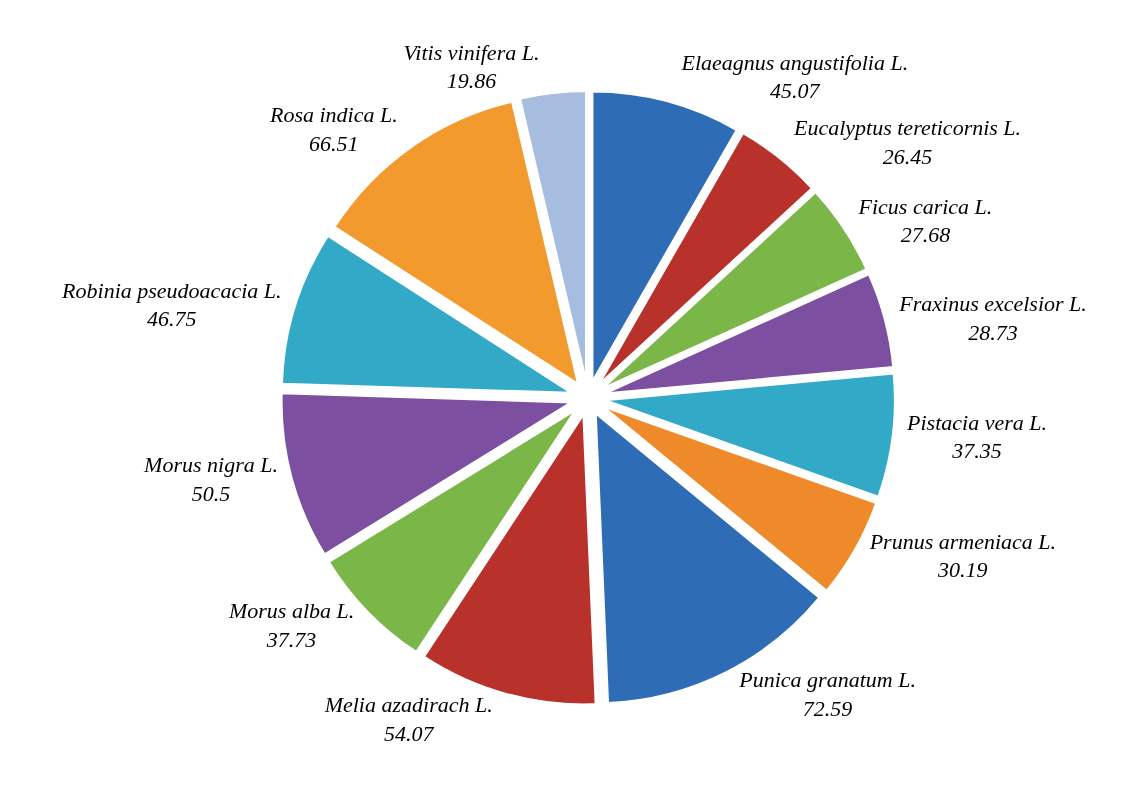  Describe the element at coordinates (925, 206) in the screenshot. I see `slice-label: Ficus carica L.` at that location.